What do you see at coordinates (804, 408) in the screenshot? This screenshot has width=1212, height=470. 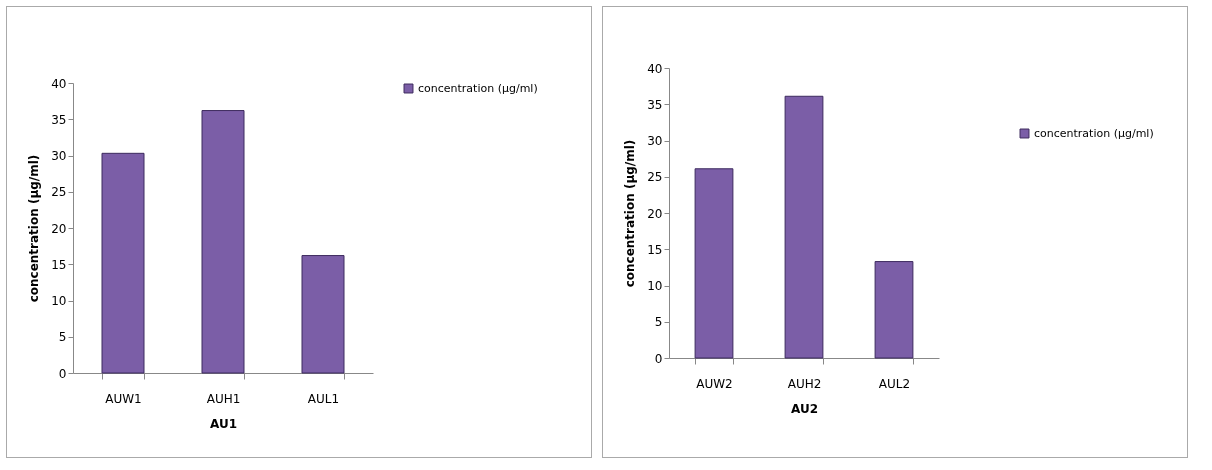 I see `x-axis-title: AU2` at bounding box center [804, 408].